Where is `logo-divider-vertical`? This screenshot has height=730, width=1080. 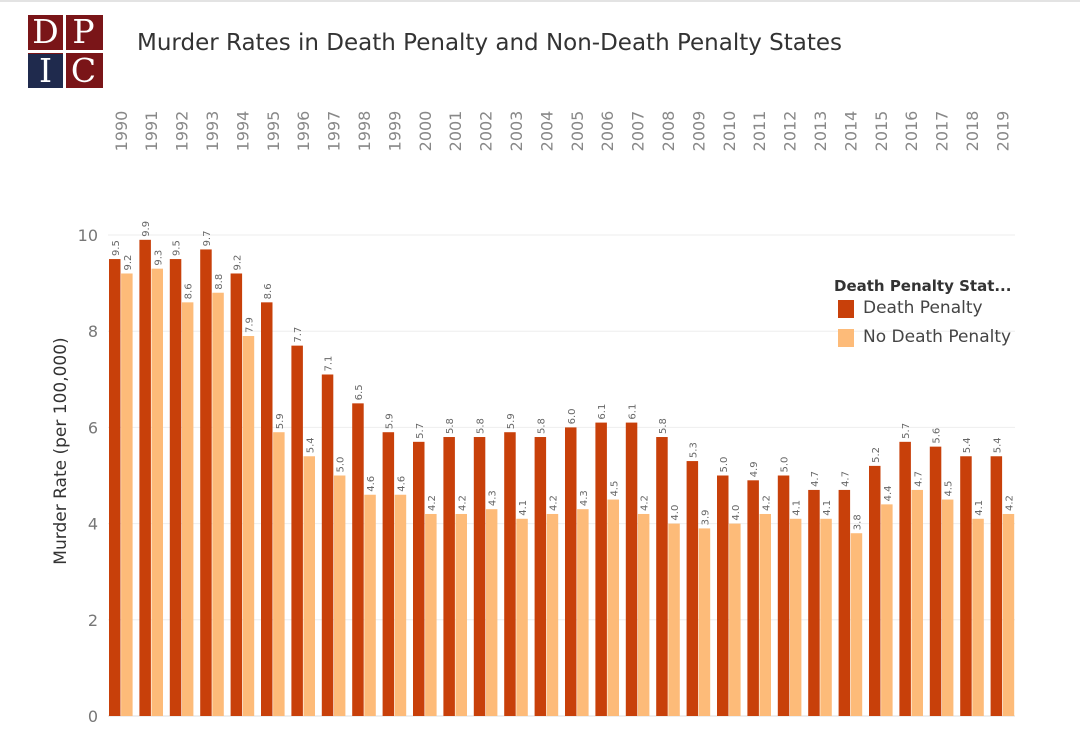
logo-divider-vertical is located at coordinates (64, 51).